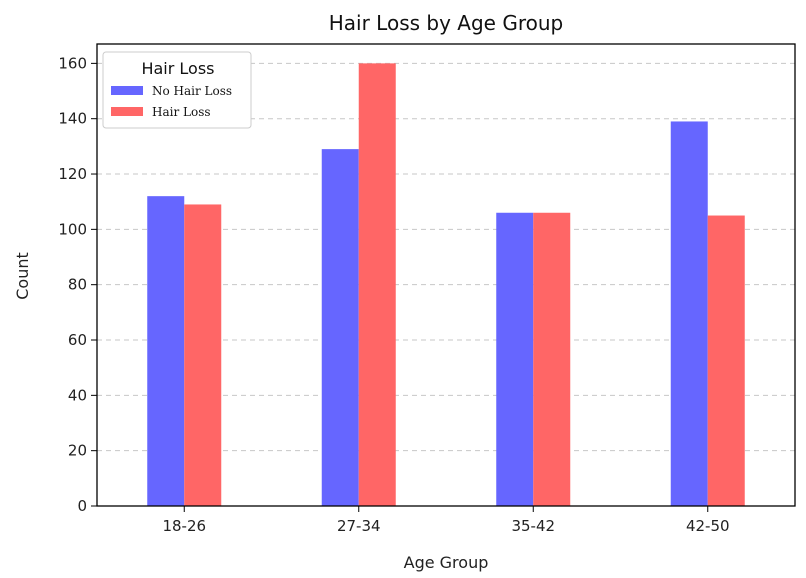 Image resolution: width=806 pixels, height=578 pixels. I want to click on y-axis-title: Count, so click(22, 276).